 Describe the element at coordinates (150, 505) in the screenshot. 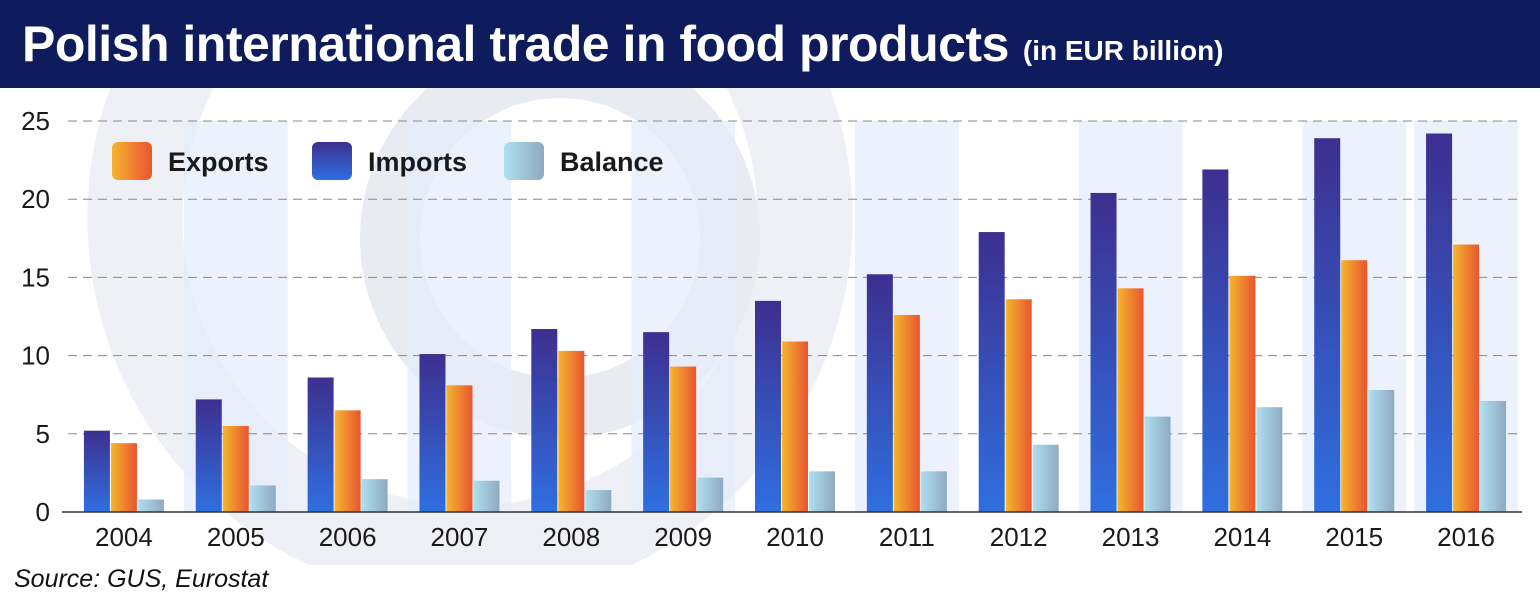

I see `bar-balance-2004` at that location.